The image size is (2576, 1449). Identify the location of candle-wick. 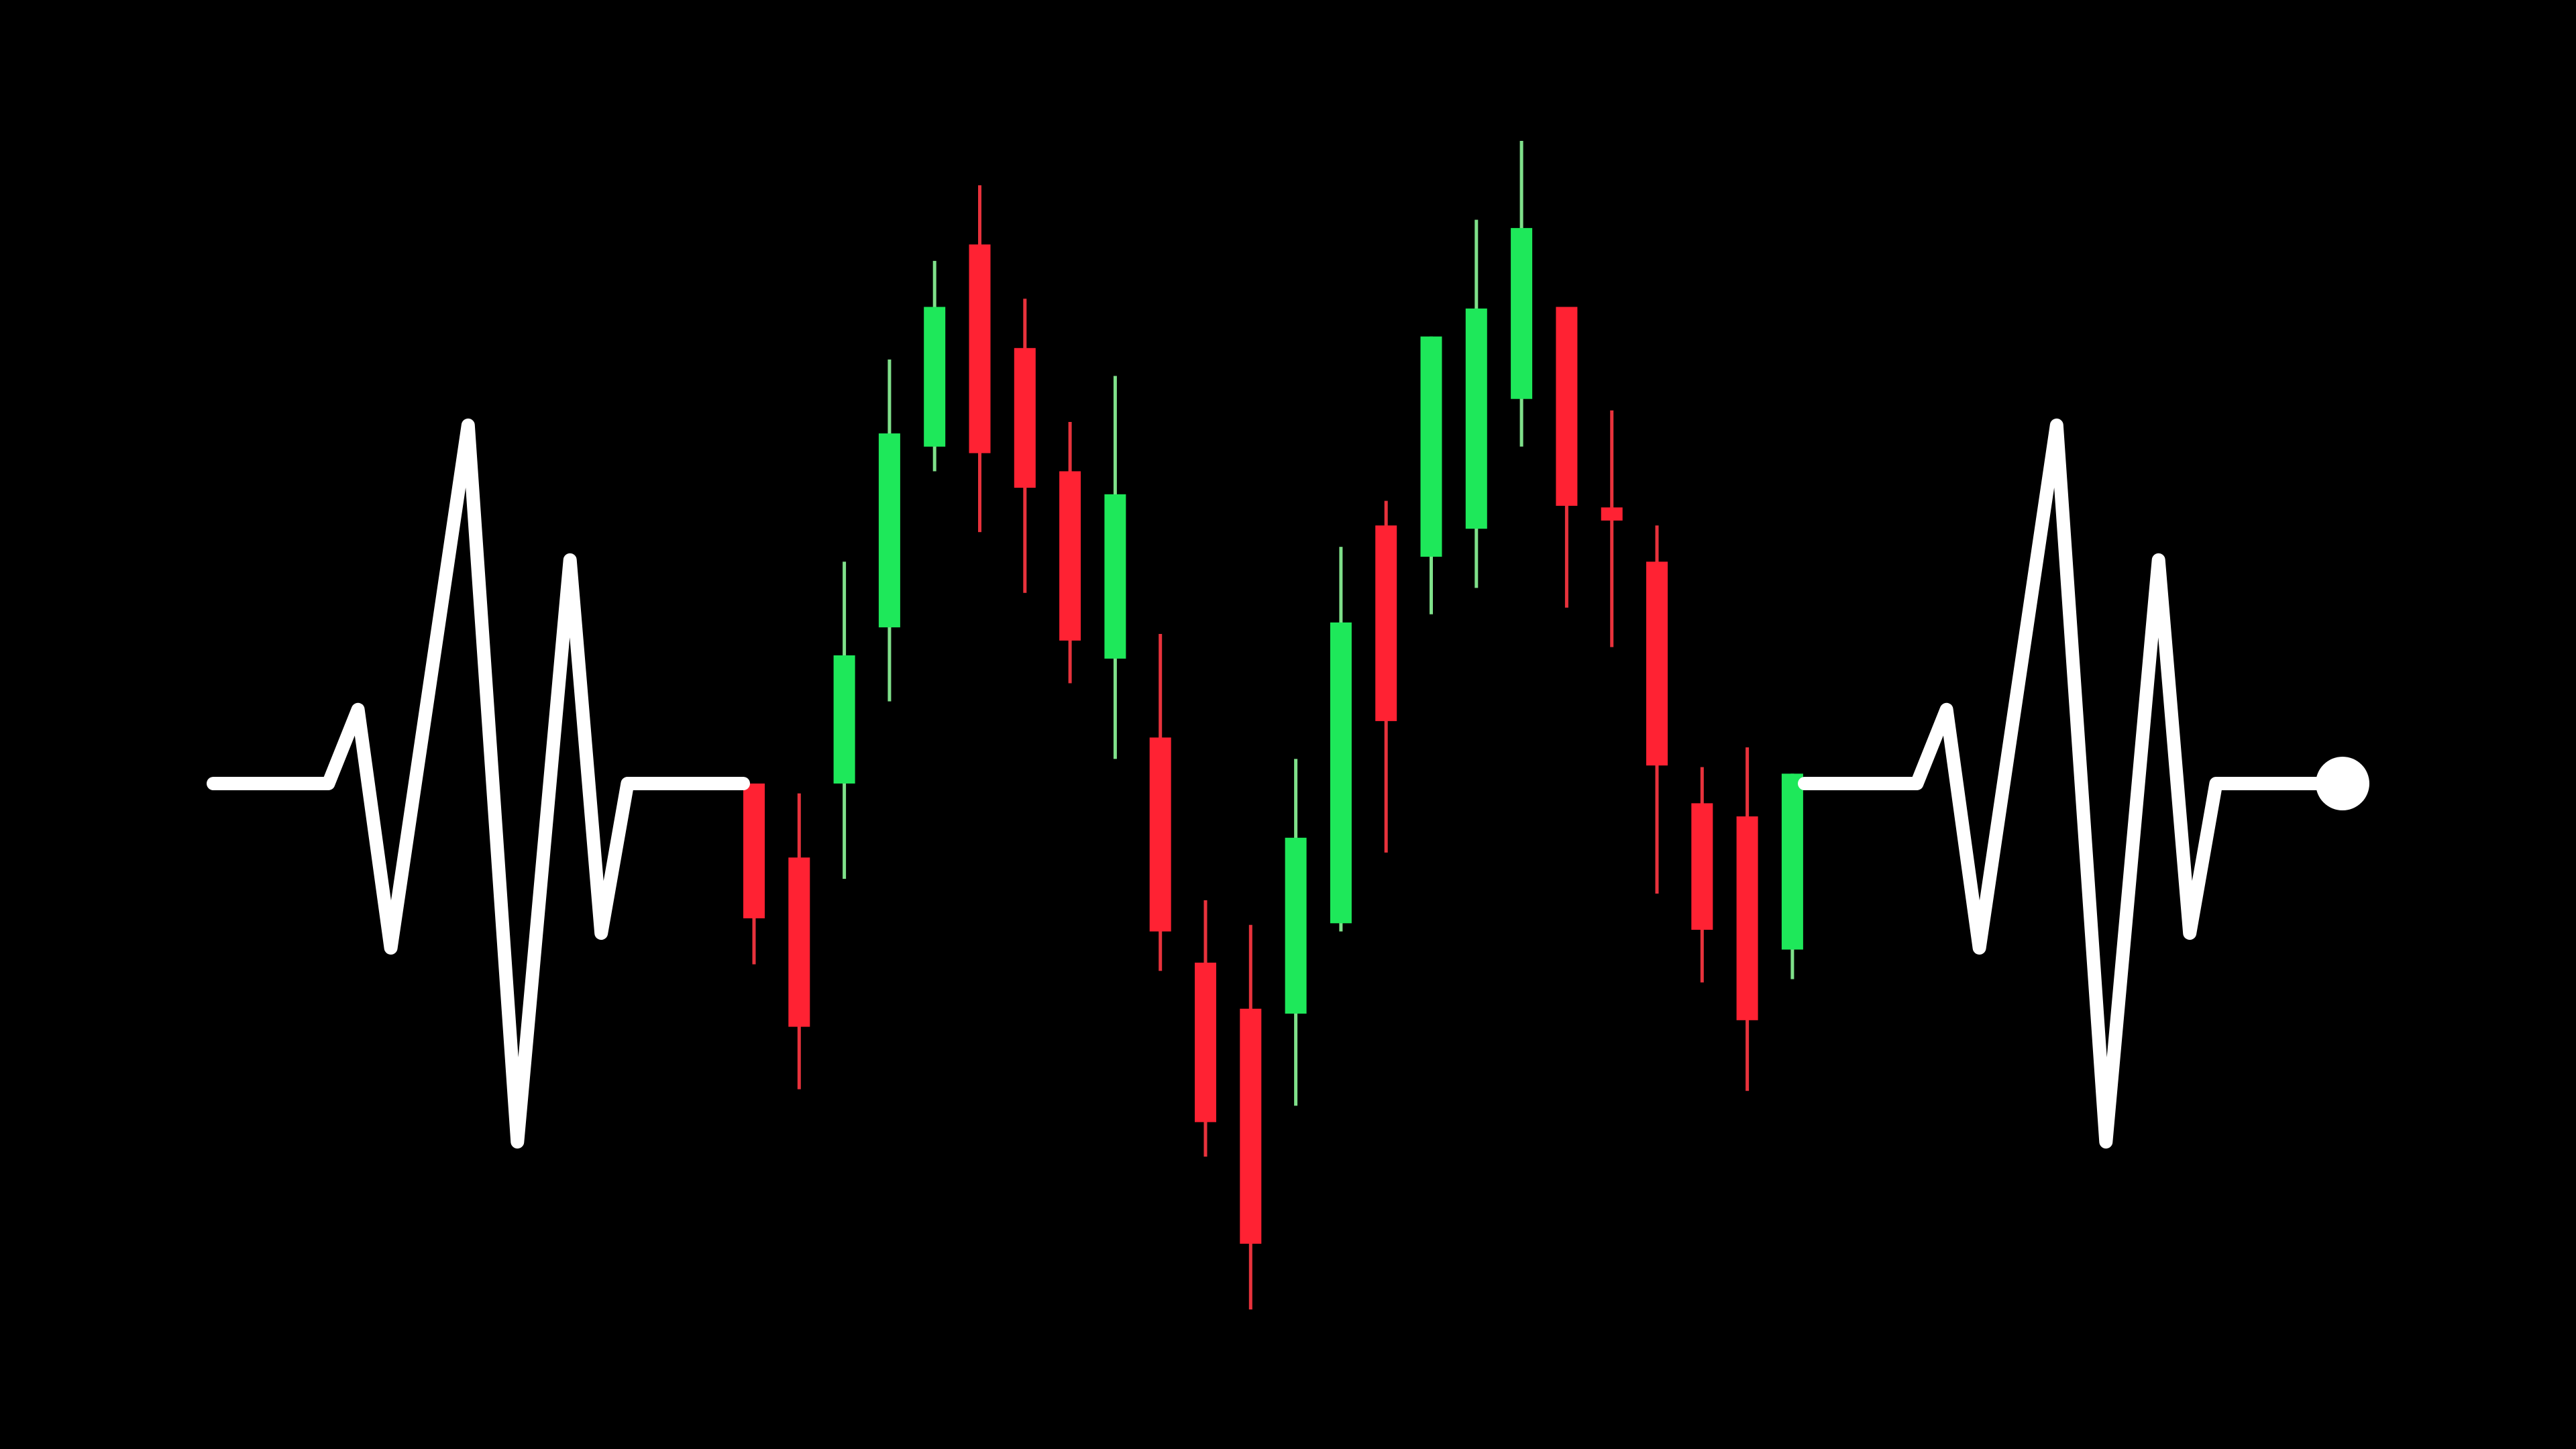
(1612, 528).